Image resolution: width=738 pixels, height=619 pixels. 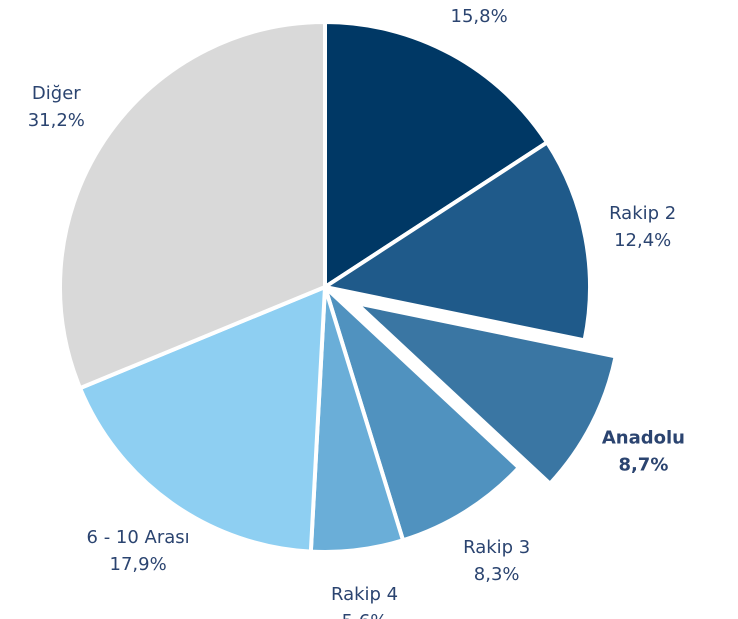 I want to click on slice-value: 17,9%, so click(x=138, y=564).